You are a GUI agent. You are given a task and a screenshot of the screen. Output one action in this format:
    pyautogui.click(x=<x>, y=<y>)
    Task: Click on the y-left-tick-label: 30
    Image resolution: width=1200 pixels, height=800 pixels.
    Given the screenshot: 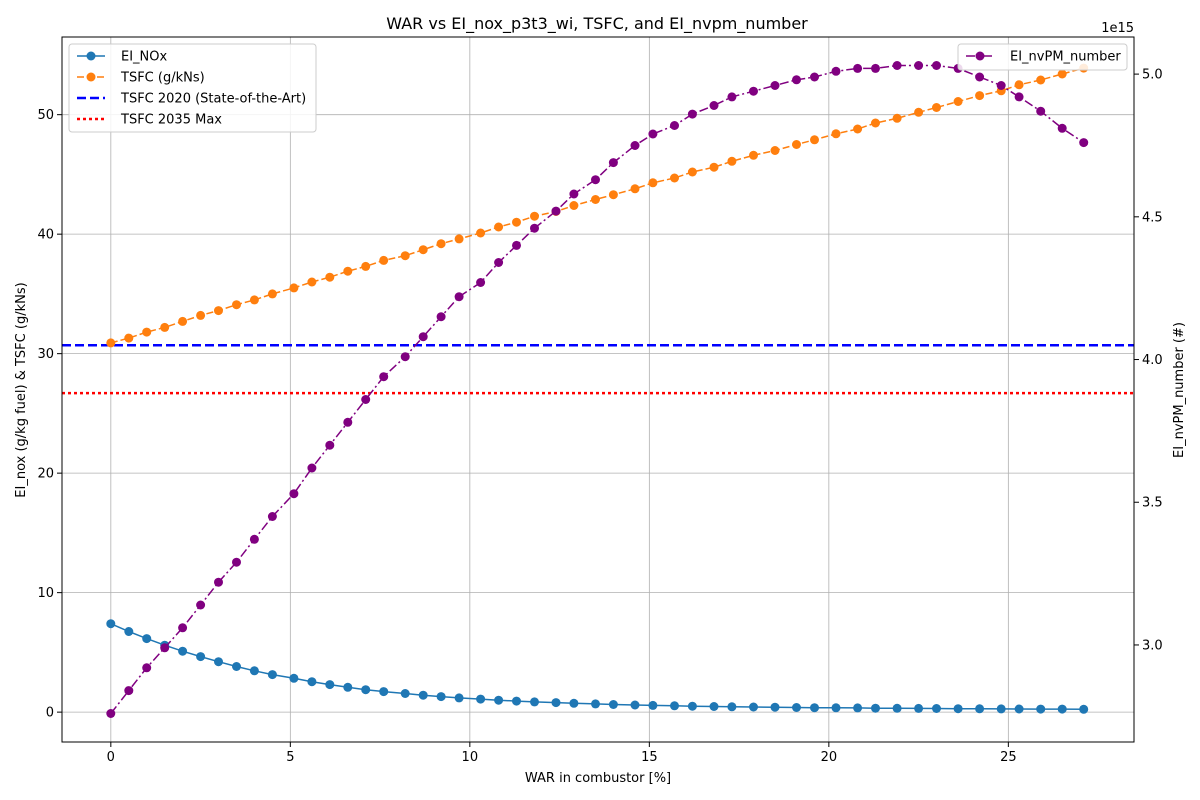 What is the action you would take?
    pyautogui.click(x=45, y=354)
    